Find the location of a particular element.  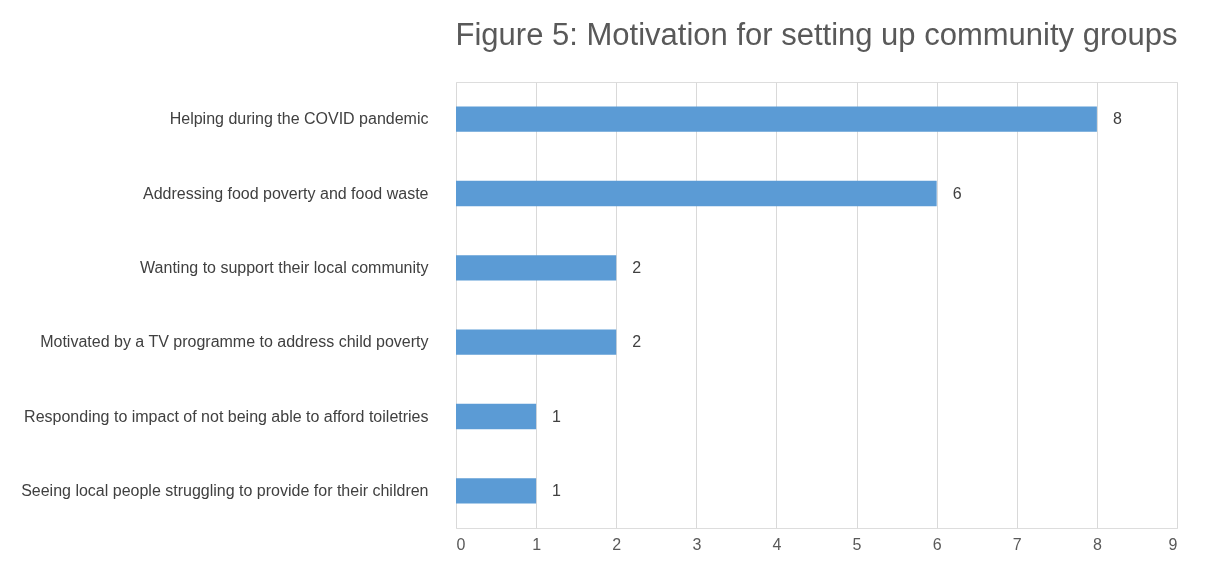

x-tick-label: 3 is located at coordinates (697, 544).